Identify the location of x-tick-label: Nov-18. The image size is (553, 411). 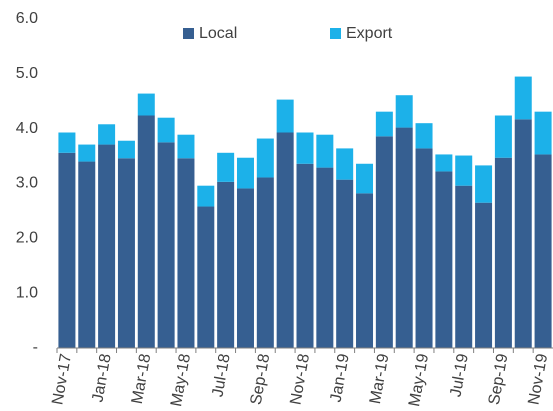
(300, 379).